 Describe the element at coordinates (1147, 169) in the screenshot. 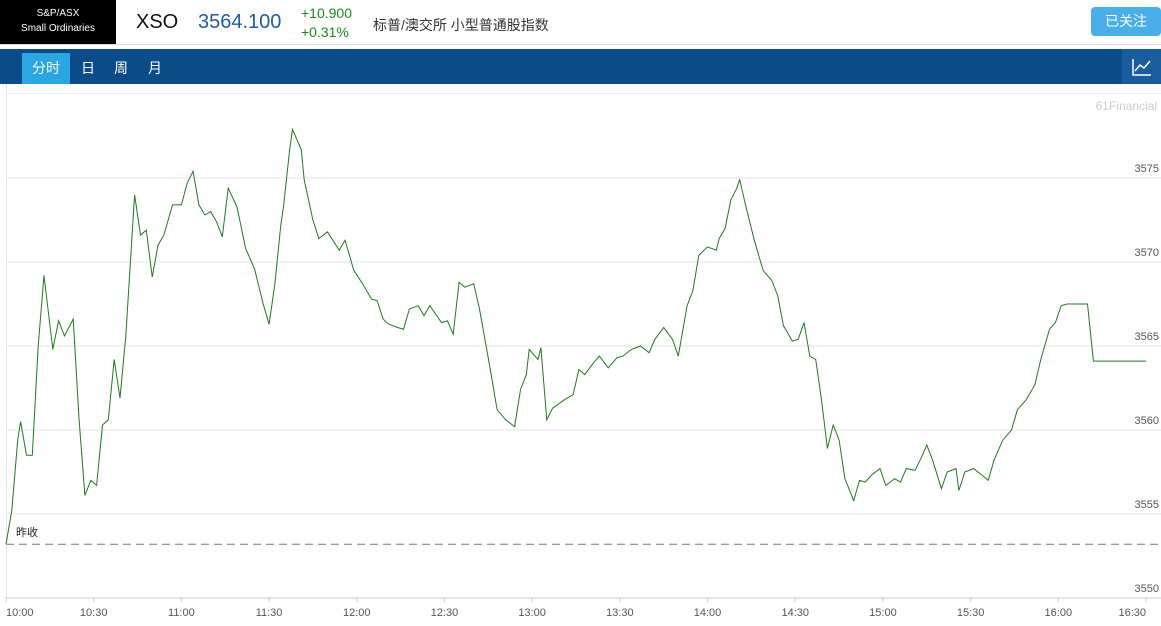

I see `y-tick-label: 3575` at that location.